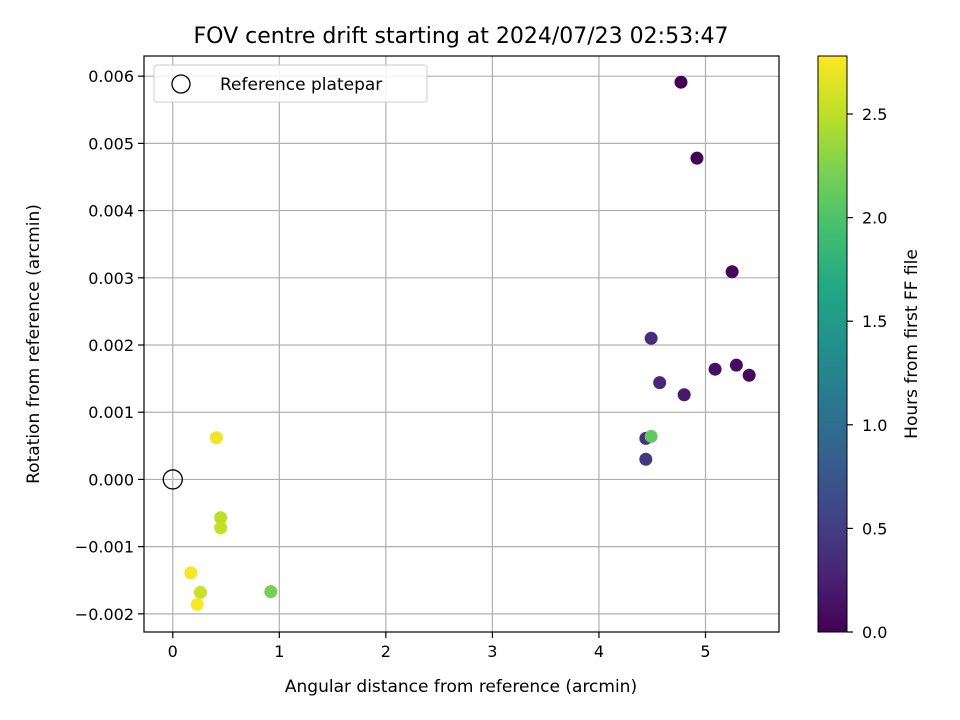  I want to click on y-tick-label: 0.001, so click(111, 412).